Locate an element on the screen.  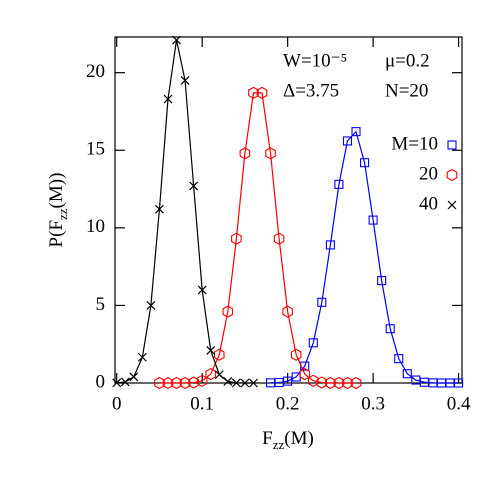
y-axis-label: P(Fzz(M)) is located at coordinates (58, 210).